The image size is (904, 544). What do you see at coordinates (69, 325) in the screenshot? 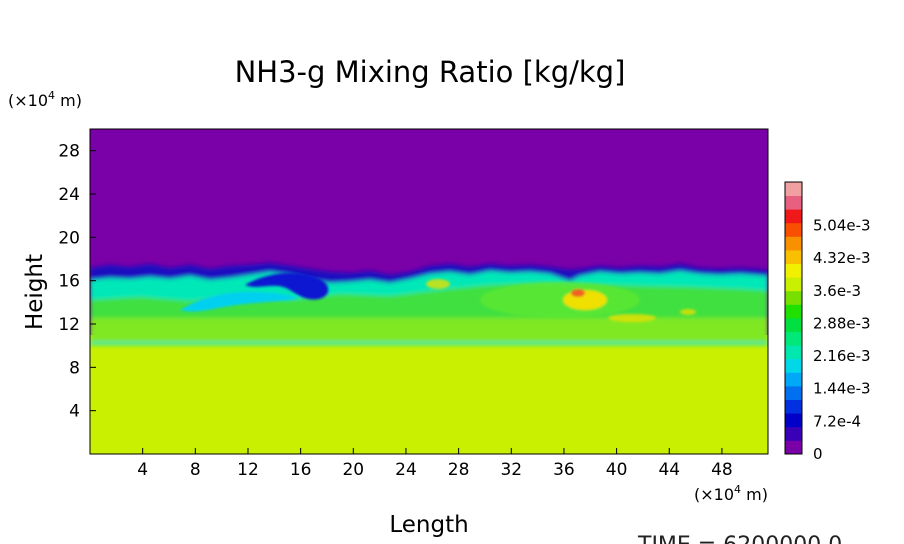
I see `y-tick-label: 12` at bounding box center [69, 325].